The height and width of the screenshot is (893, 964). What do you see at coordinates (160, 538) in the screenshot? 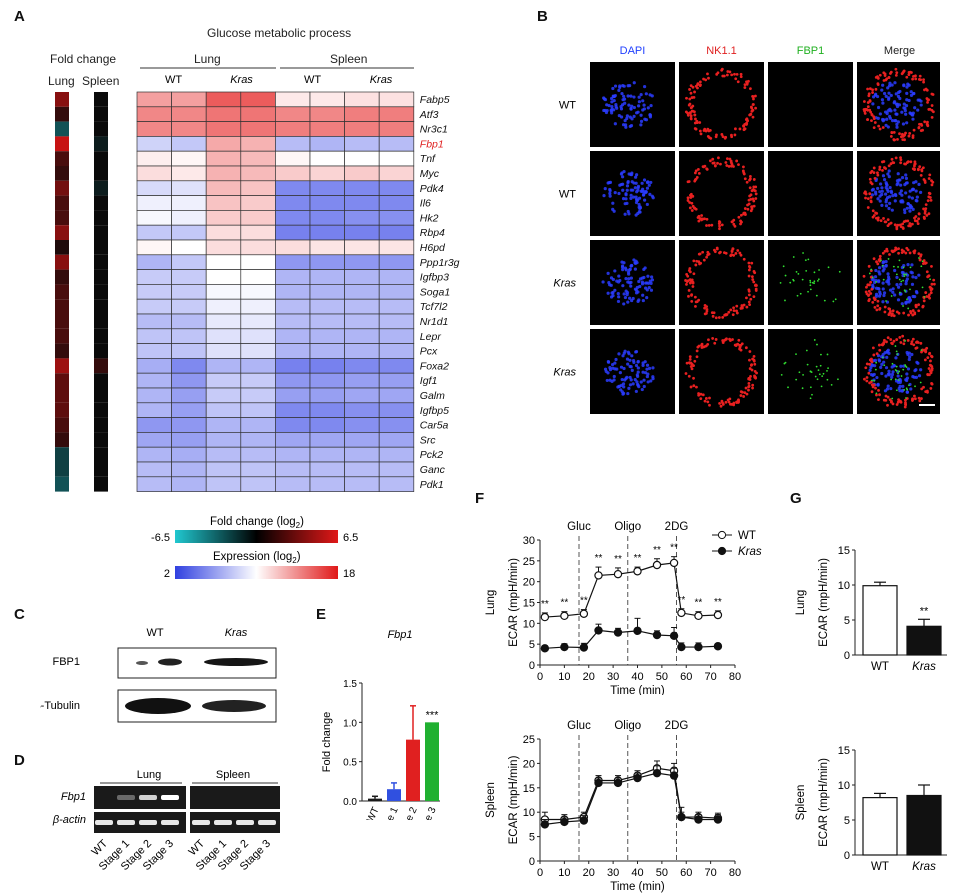
I see `fold-scale-min: -6.5` at bounding box center [160, 538].